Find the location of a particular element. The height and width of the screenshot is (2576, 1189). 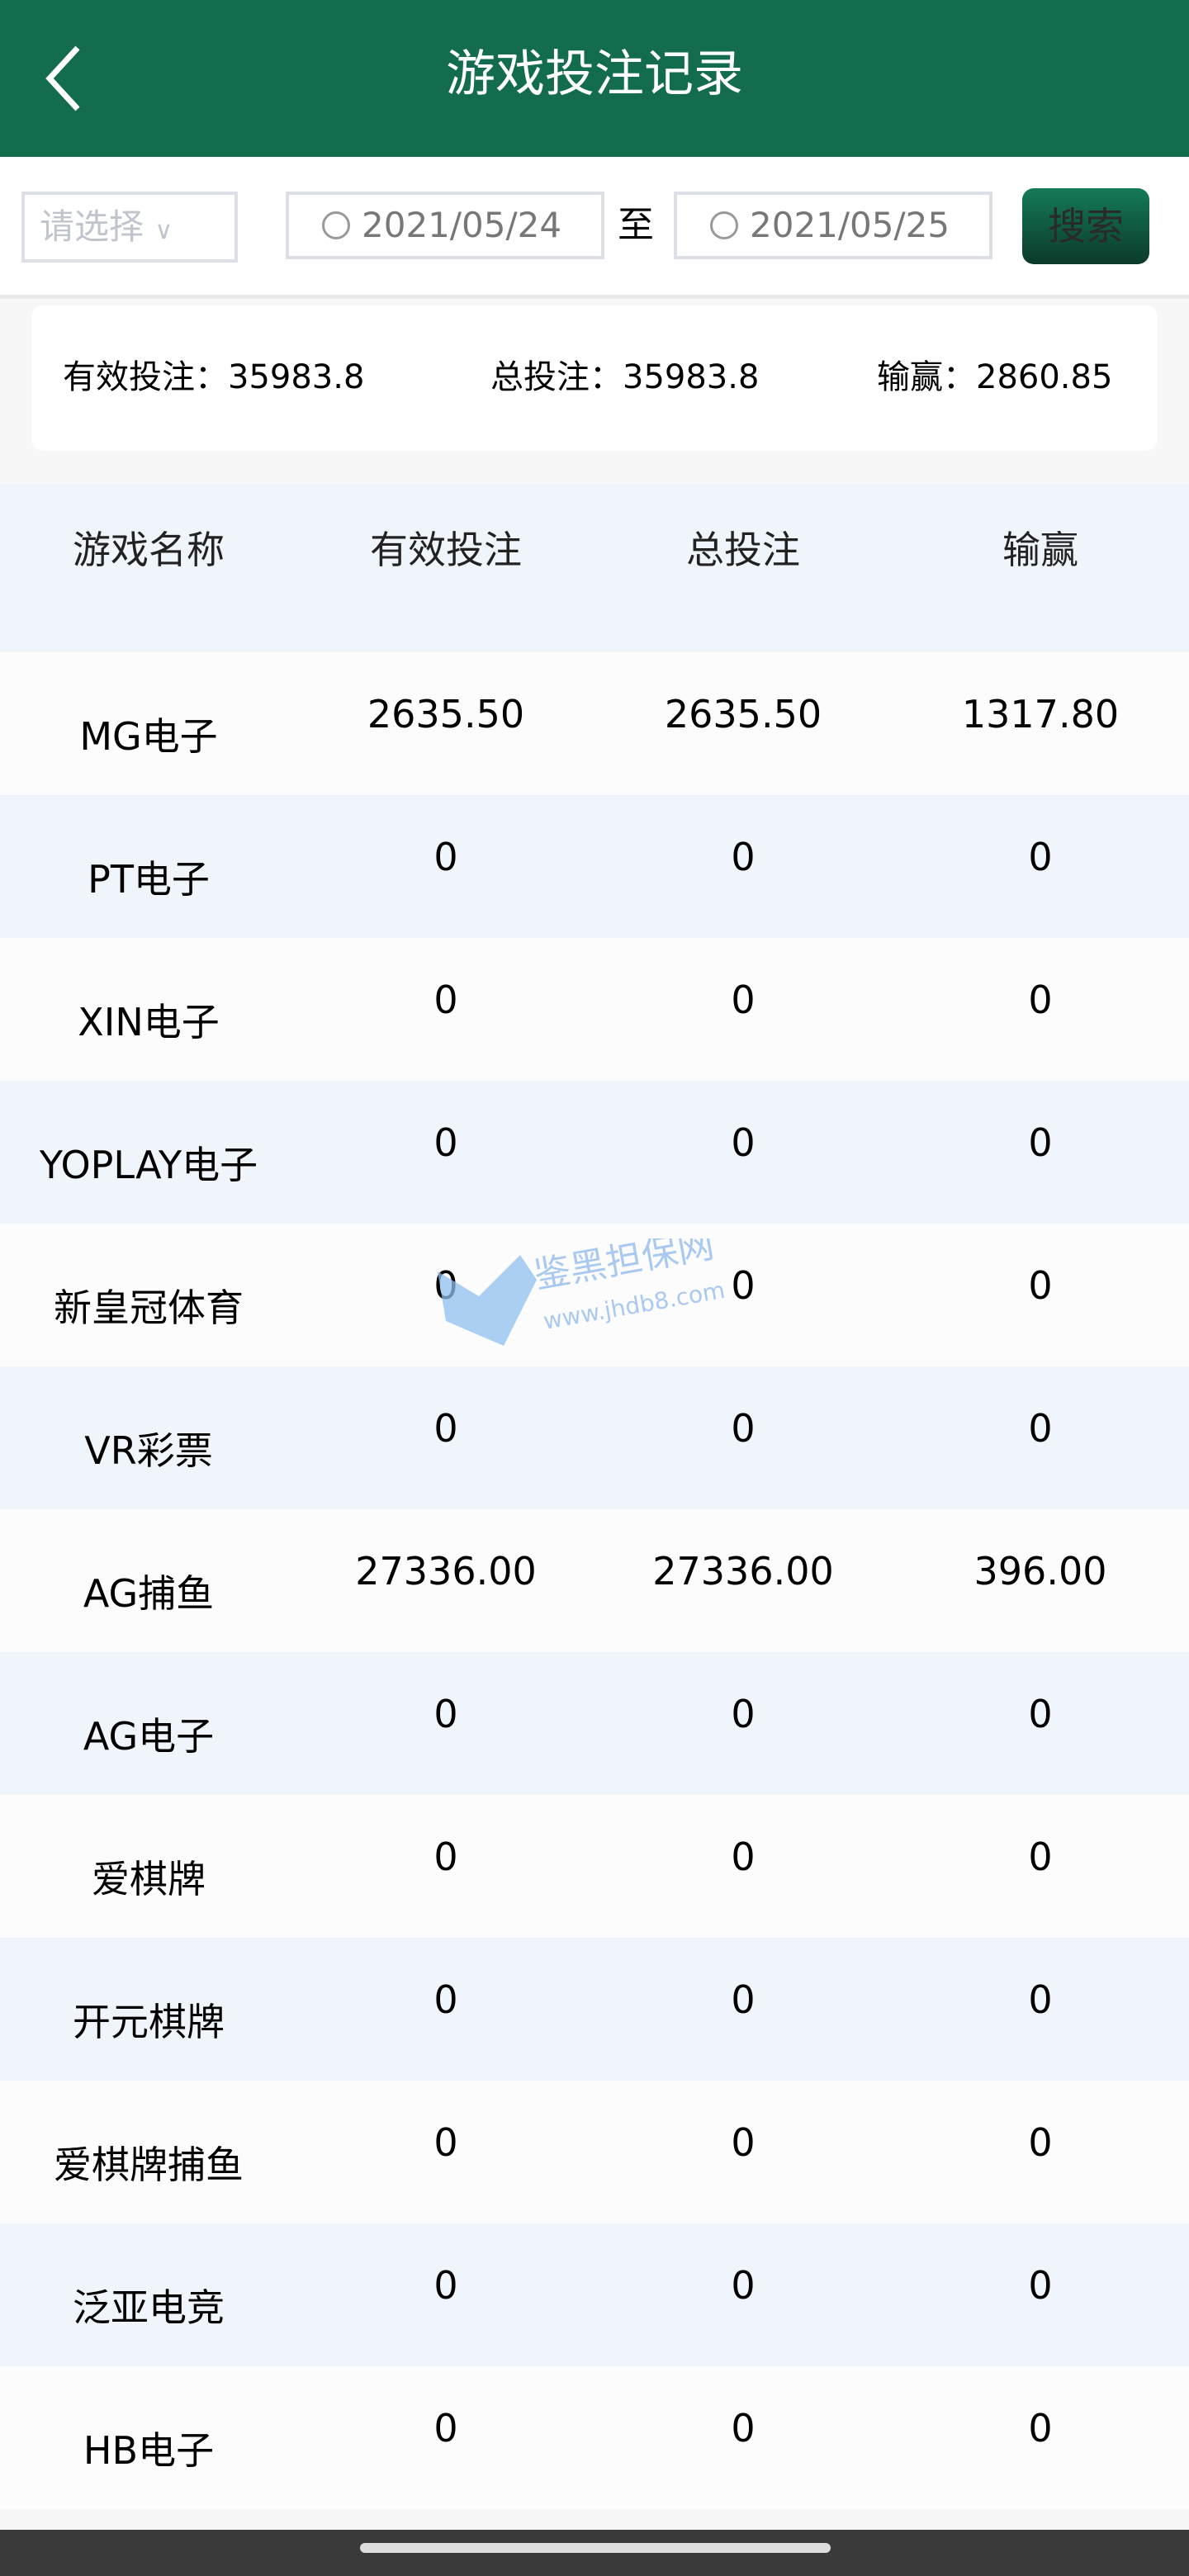

summary-card: 有效投注：35983.8 总投注：35983.8 输赢：2860.85 is located at coordinates (594, 378).